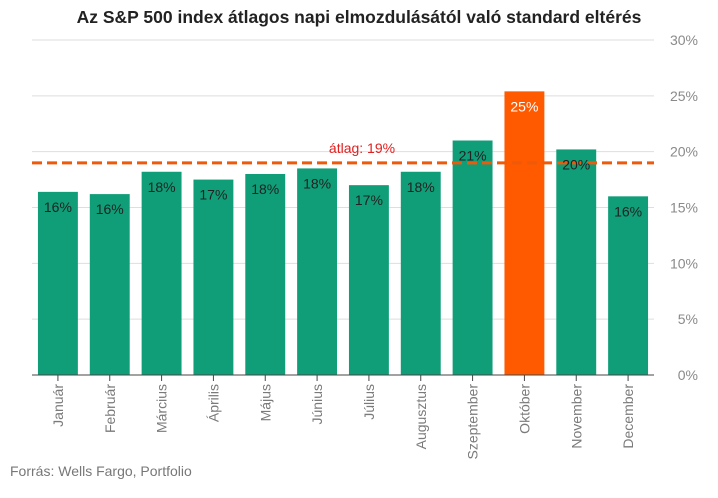 This screenshot has height=498, width=718. What do you see at coordinates (688, 375) in the screenshot?
I see `y-tick-label: 0%` at bounding box center [688, 375].